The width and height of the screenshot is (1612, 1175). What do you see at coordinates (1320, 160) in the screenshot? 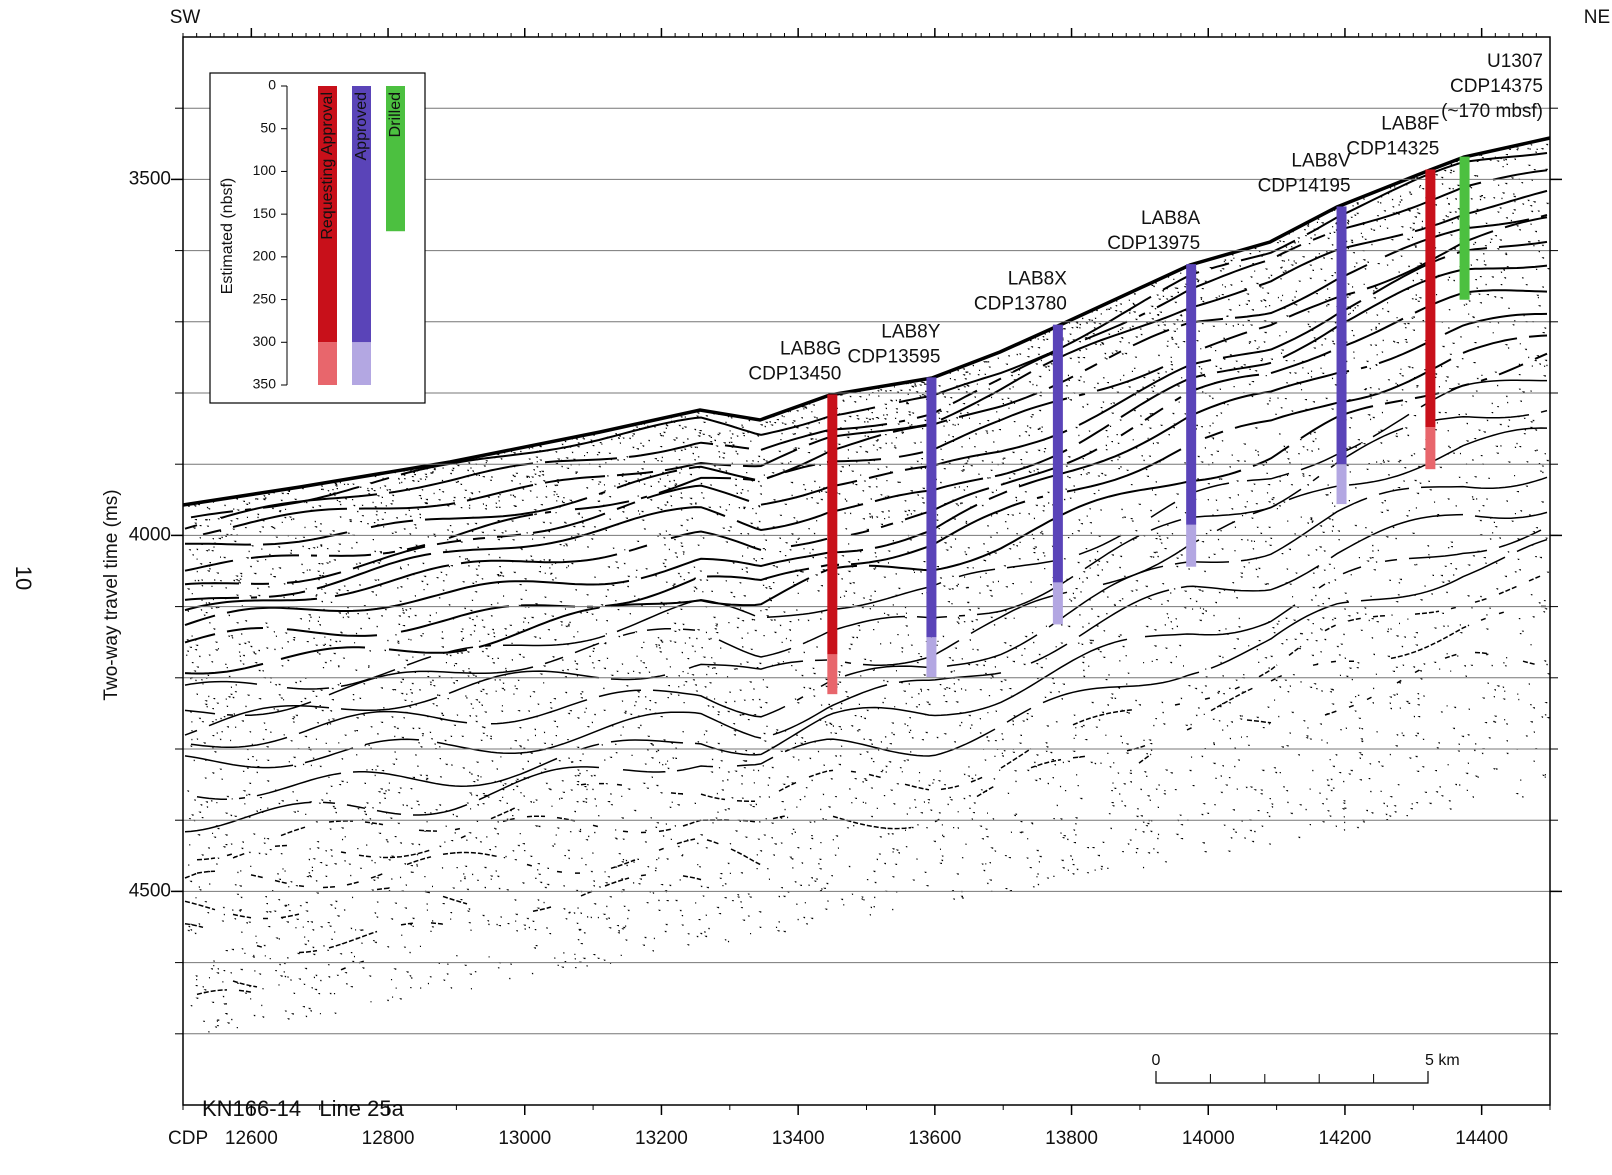
I see `site-name: LAB8V` at bounding box center [1320, 160].